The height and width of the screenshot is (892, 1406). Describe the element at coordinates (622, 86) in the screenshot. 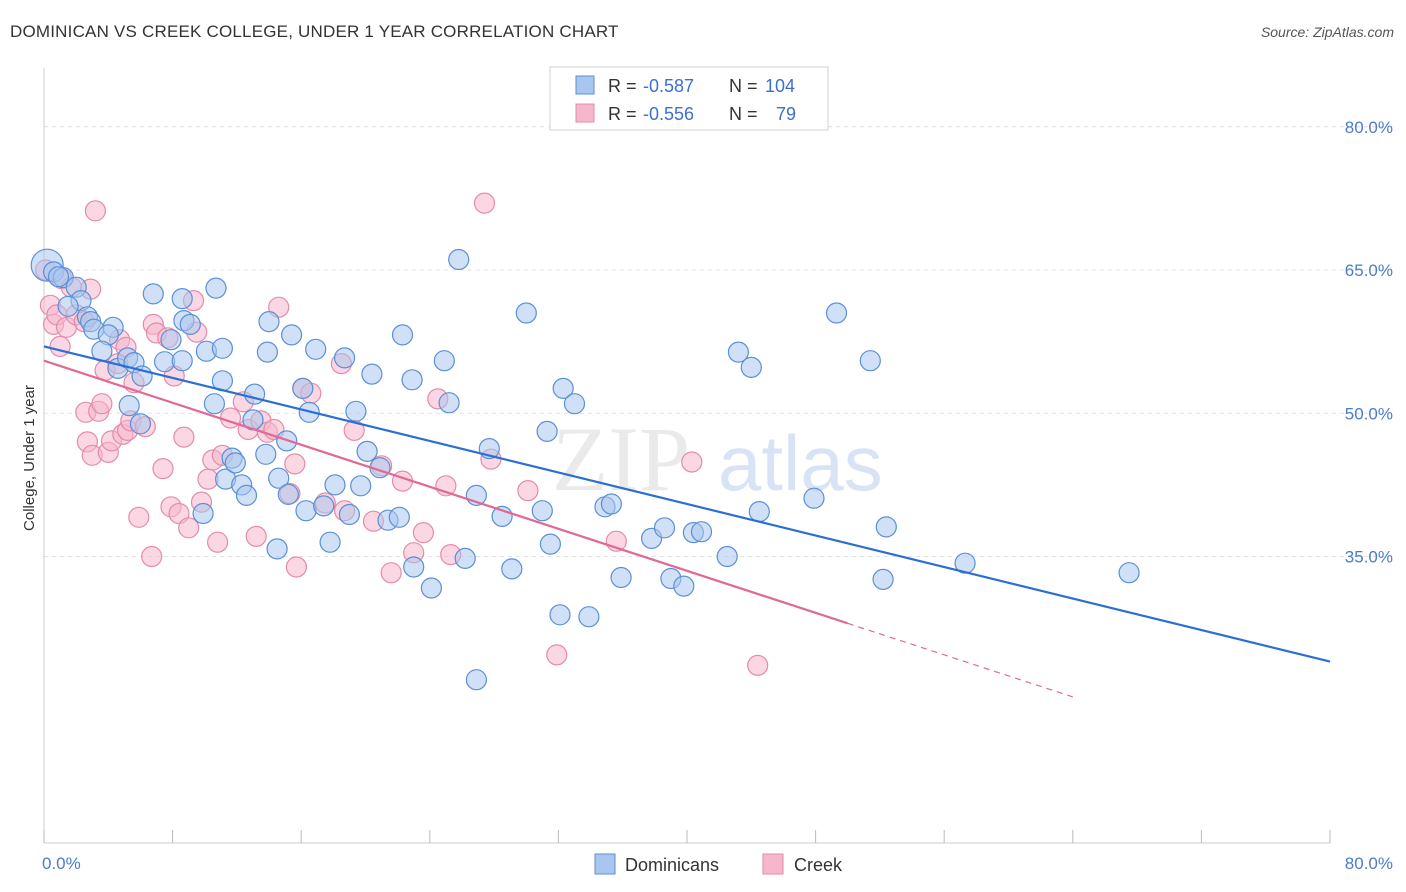

I see `legend-r-label-dominicans: R =` at that location.